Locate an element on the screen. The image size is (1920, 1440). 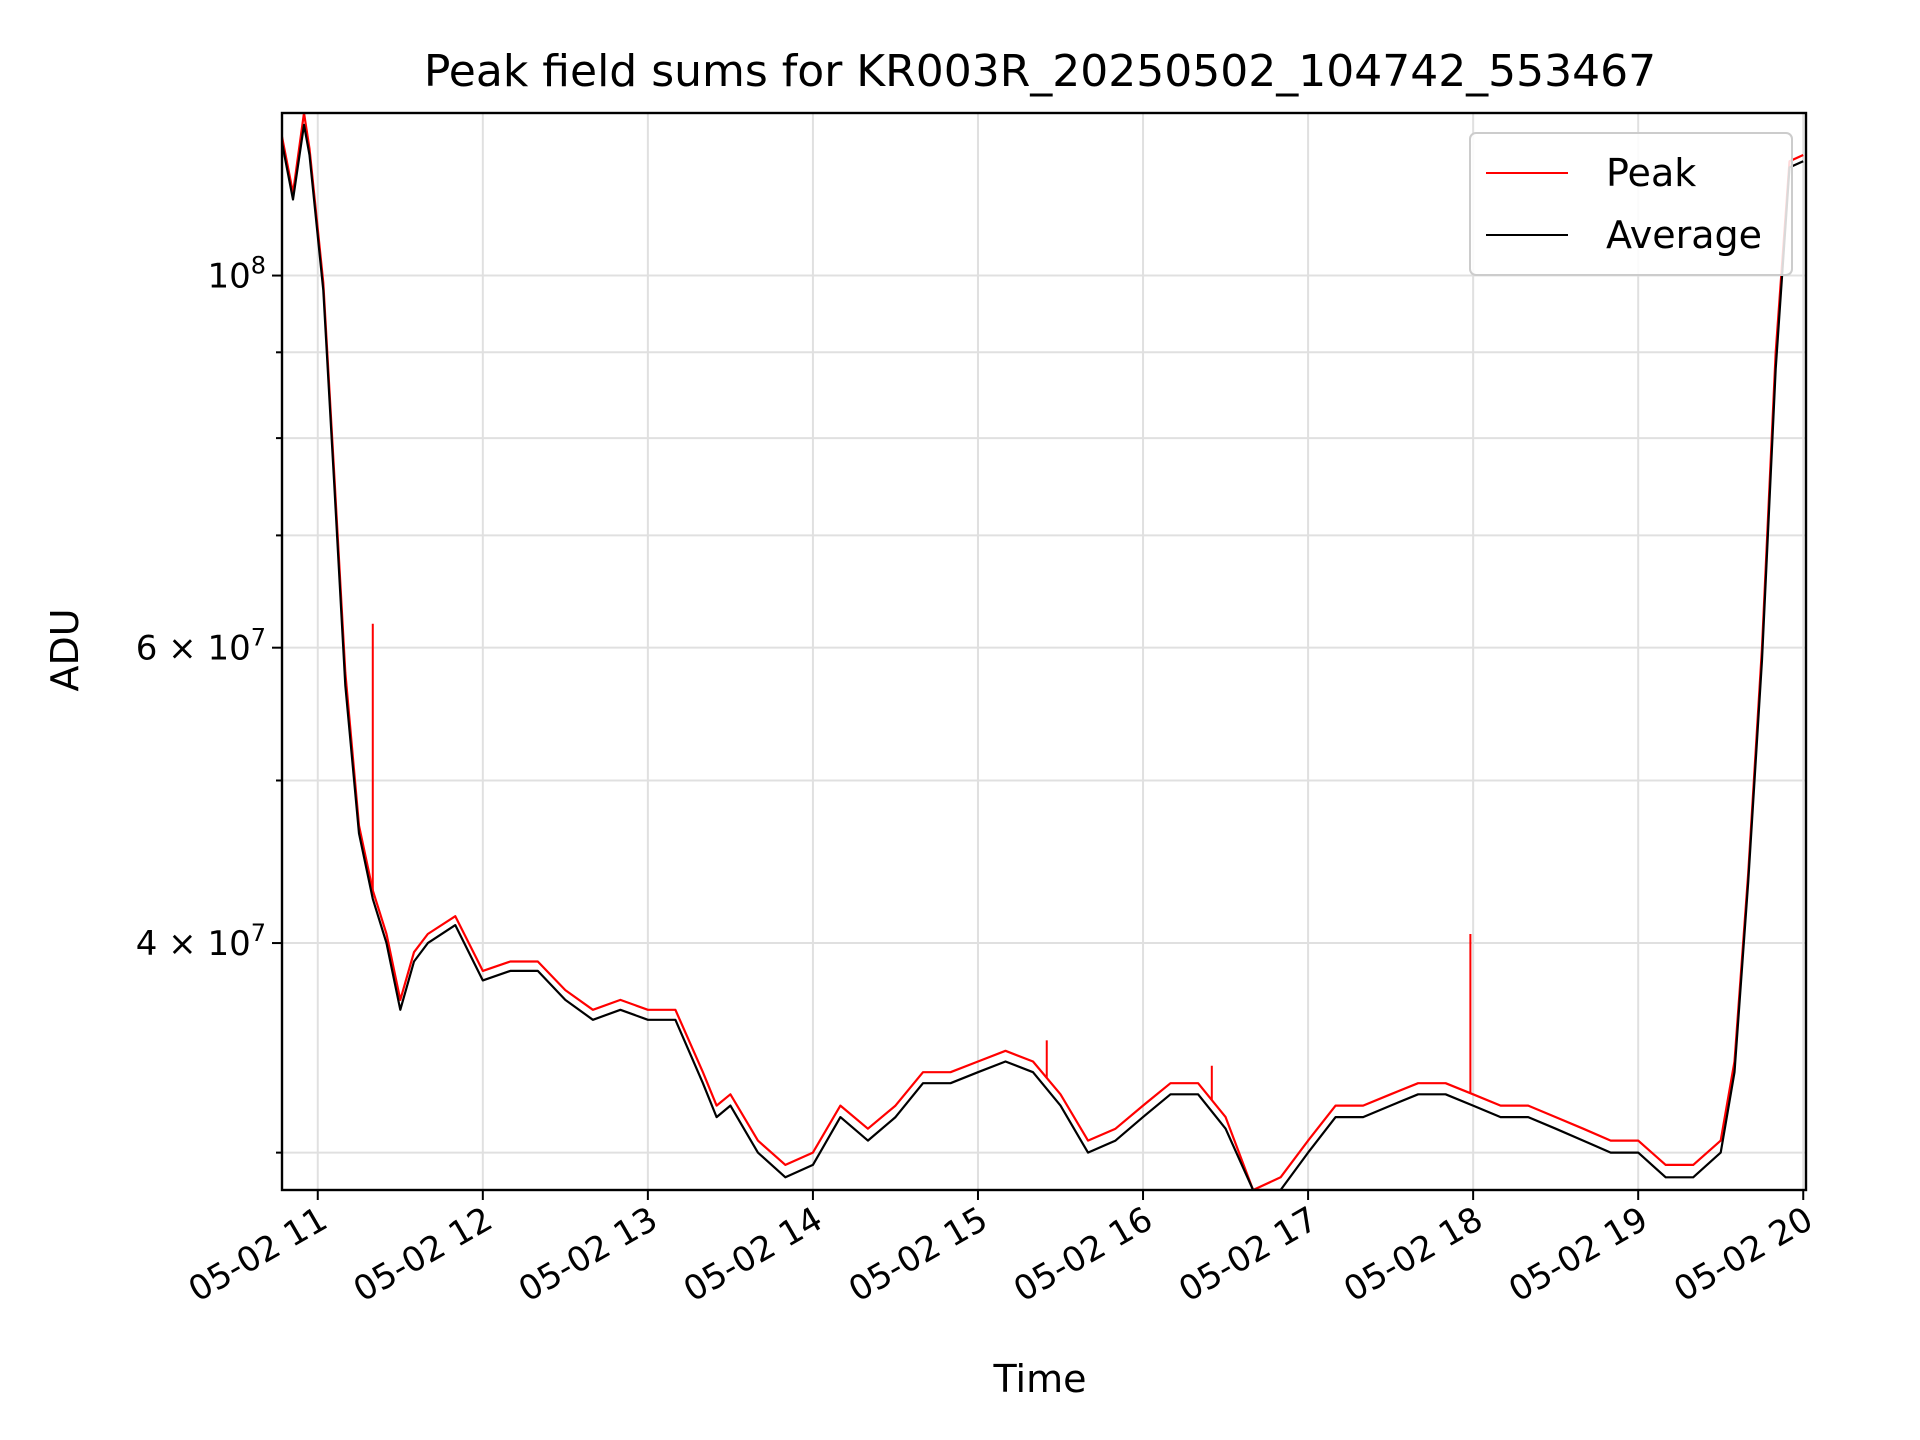
legend-label-peak: Peak is located at coordinates (1651, 173).